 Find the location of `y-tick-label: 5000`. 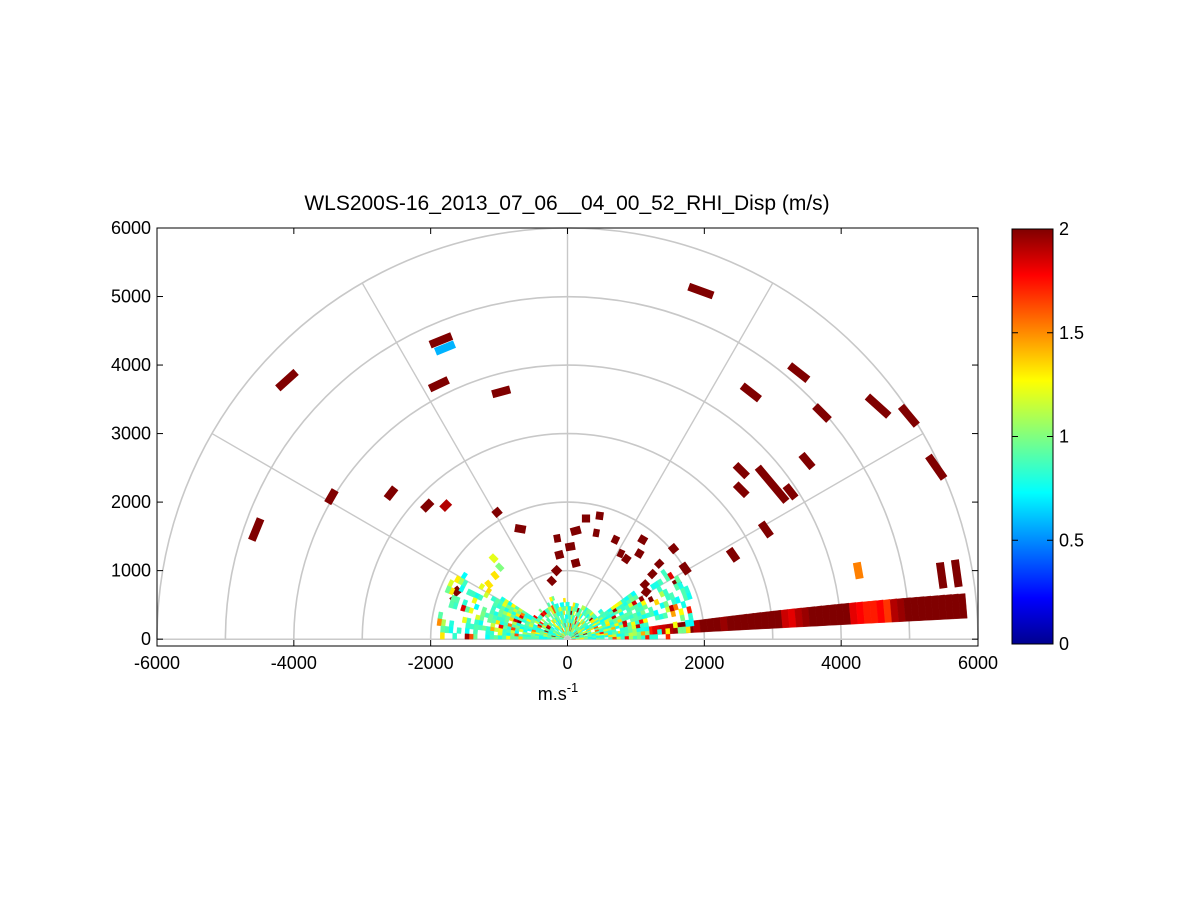

y-tick-label: 5000 is located at coordinates (131, 297).